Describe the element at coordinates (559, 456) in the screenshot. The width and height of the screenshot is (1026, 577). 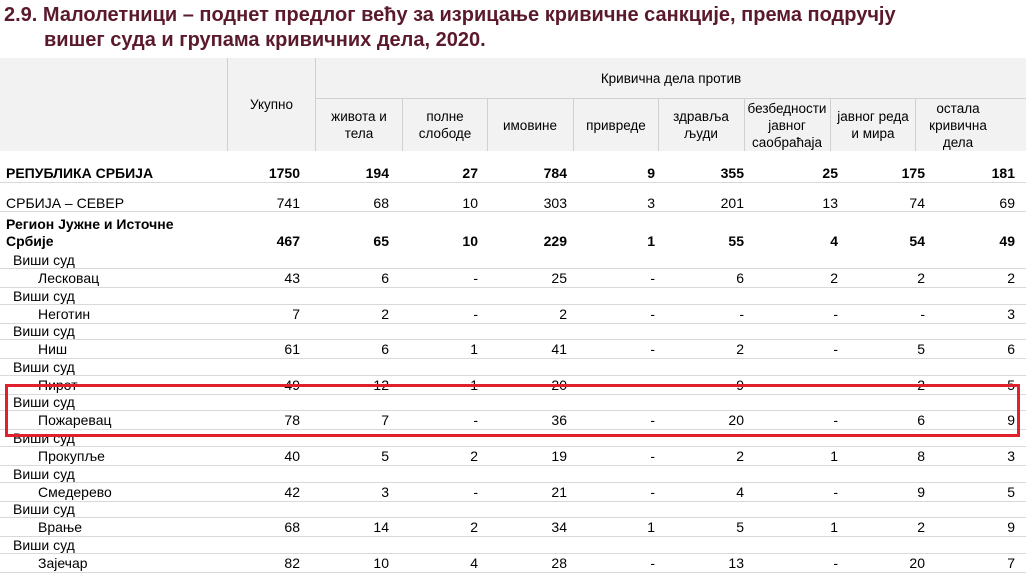
I see `cell-value: 19` at that location.